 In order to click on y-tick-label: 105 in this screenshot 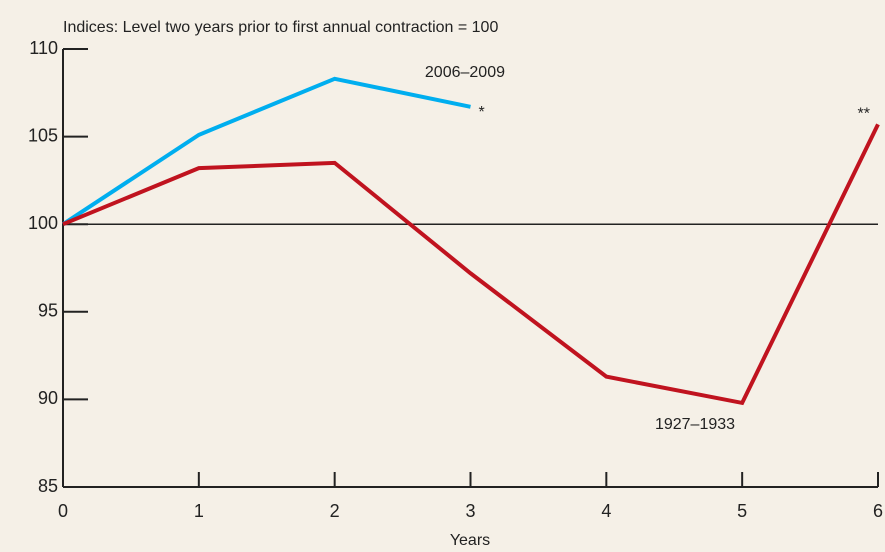, I will do `click(43, 135)`.